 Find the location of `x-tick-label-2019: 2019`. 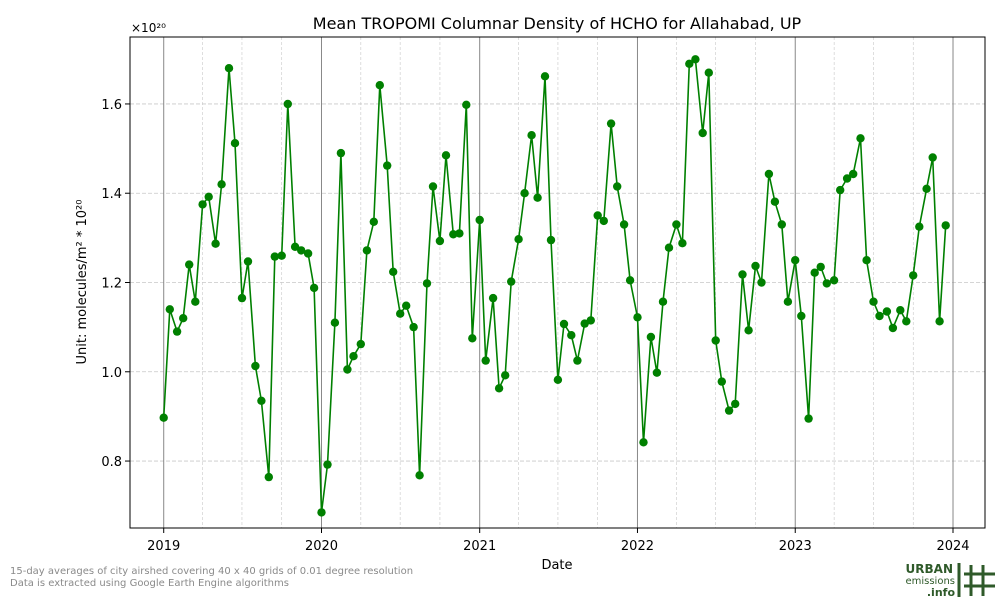

x-tick-label-2019: 2019 is located at coordinates (163, 546).